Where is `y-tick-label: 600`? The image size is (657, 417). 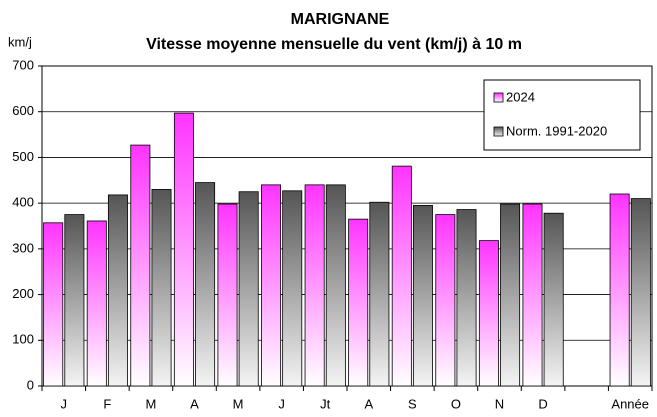
y-tick-label: 600 is located at coordinates (23, 110).